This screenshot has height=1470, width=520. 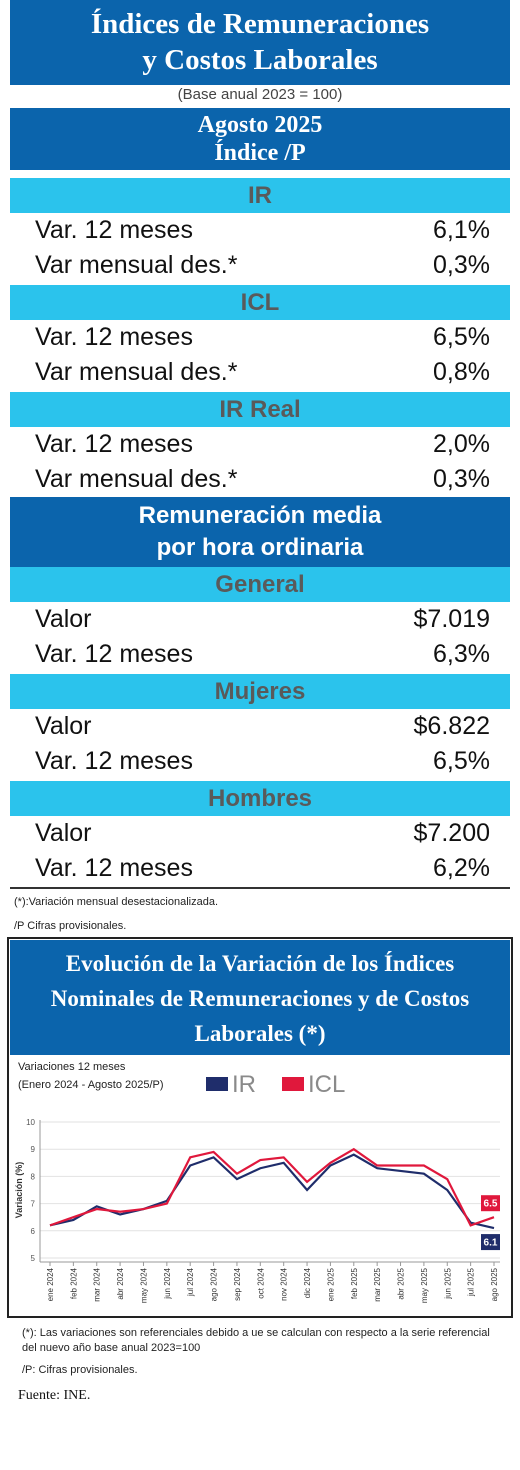 I want to click on legend-label: ICL, so click(x=326, y=1084).